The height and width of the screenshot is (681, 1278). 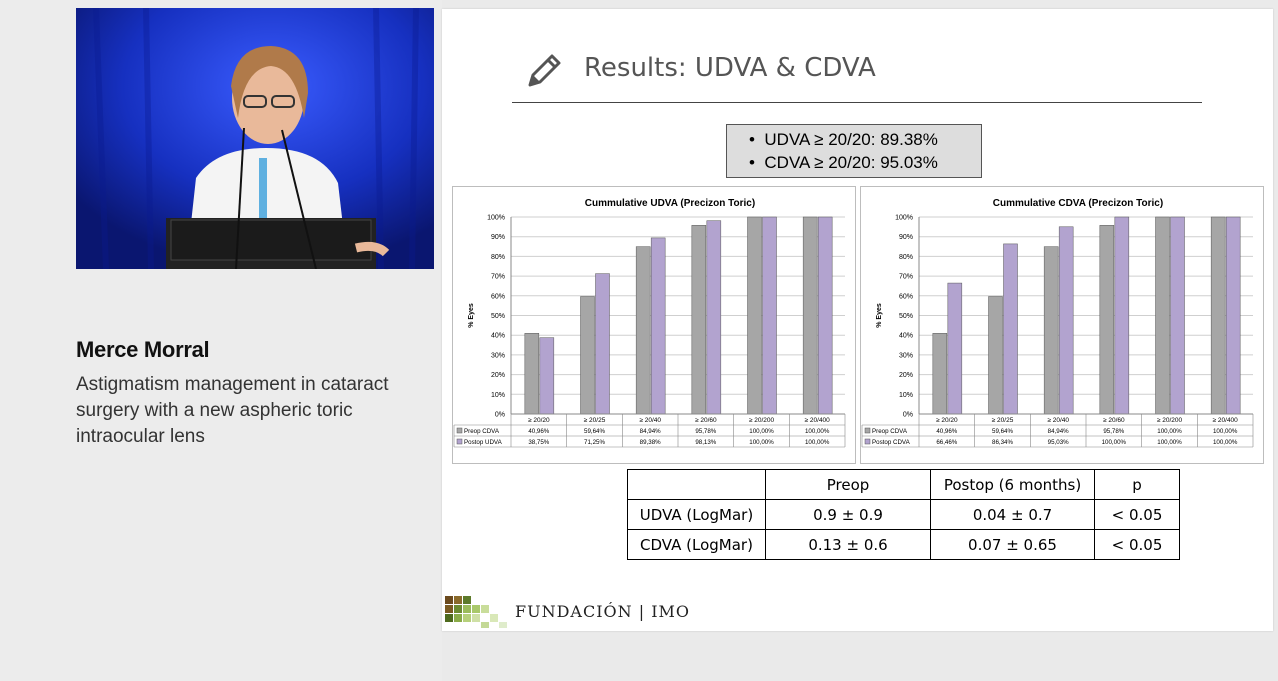 I want to click on fundacion-imo-logo, so click(x=476, y=612).